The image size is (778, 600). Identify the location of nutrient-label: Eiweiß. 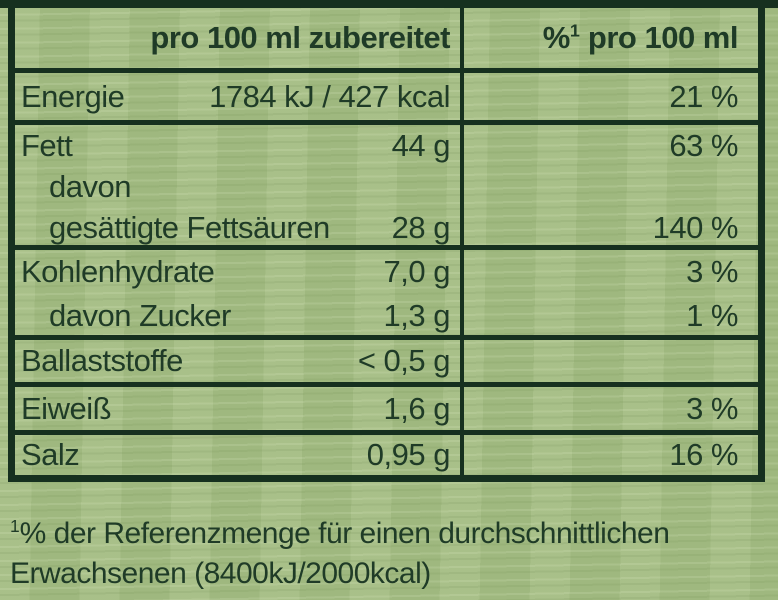
(66, 408).